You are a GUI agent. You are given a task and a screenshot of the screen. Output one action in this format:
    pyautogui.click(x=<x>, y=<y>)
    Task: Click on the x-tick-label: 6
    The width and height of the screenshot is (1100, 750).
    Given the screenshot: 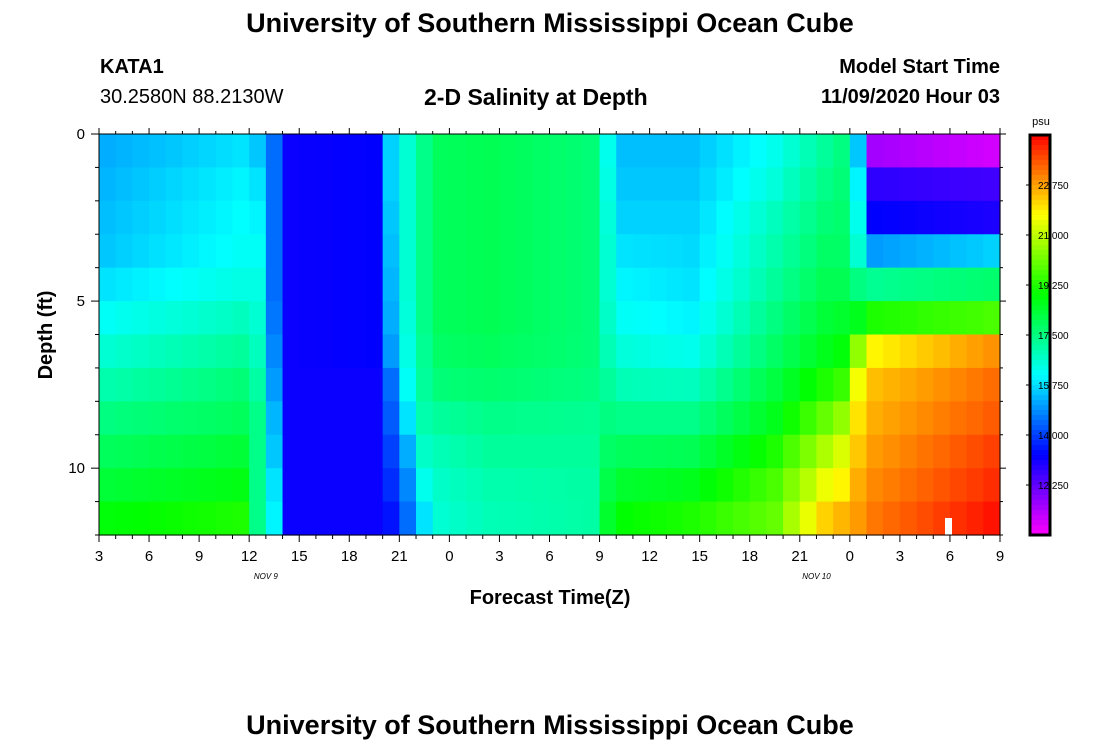 What is the action you would take?
    pyautogui.click(x=149, y=556)
    